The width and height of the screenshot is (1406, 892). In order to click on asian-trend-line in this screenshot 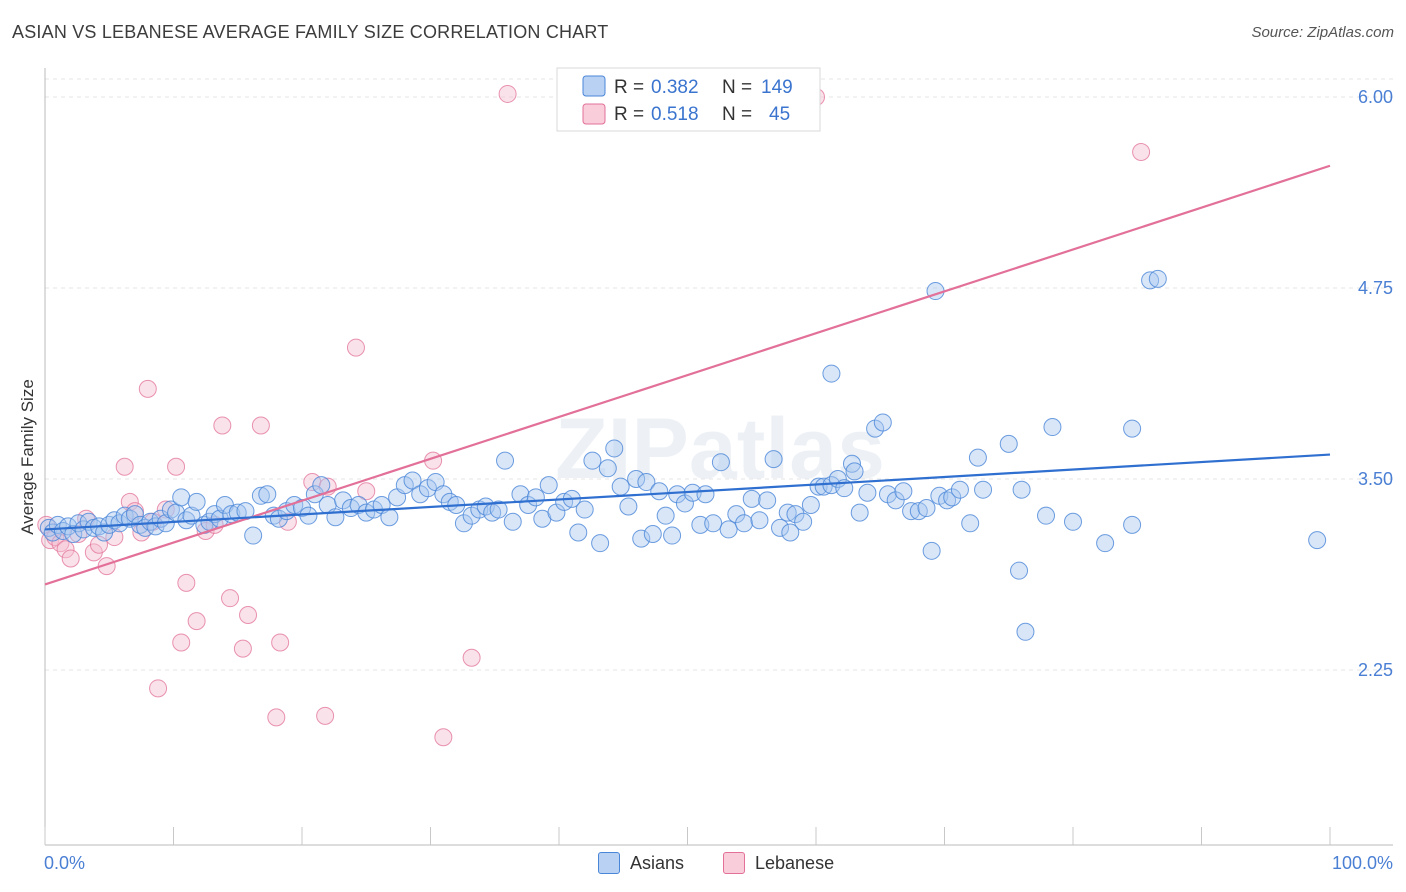, I will do `click(687, 492)`.